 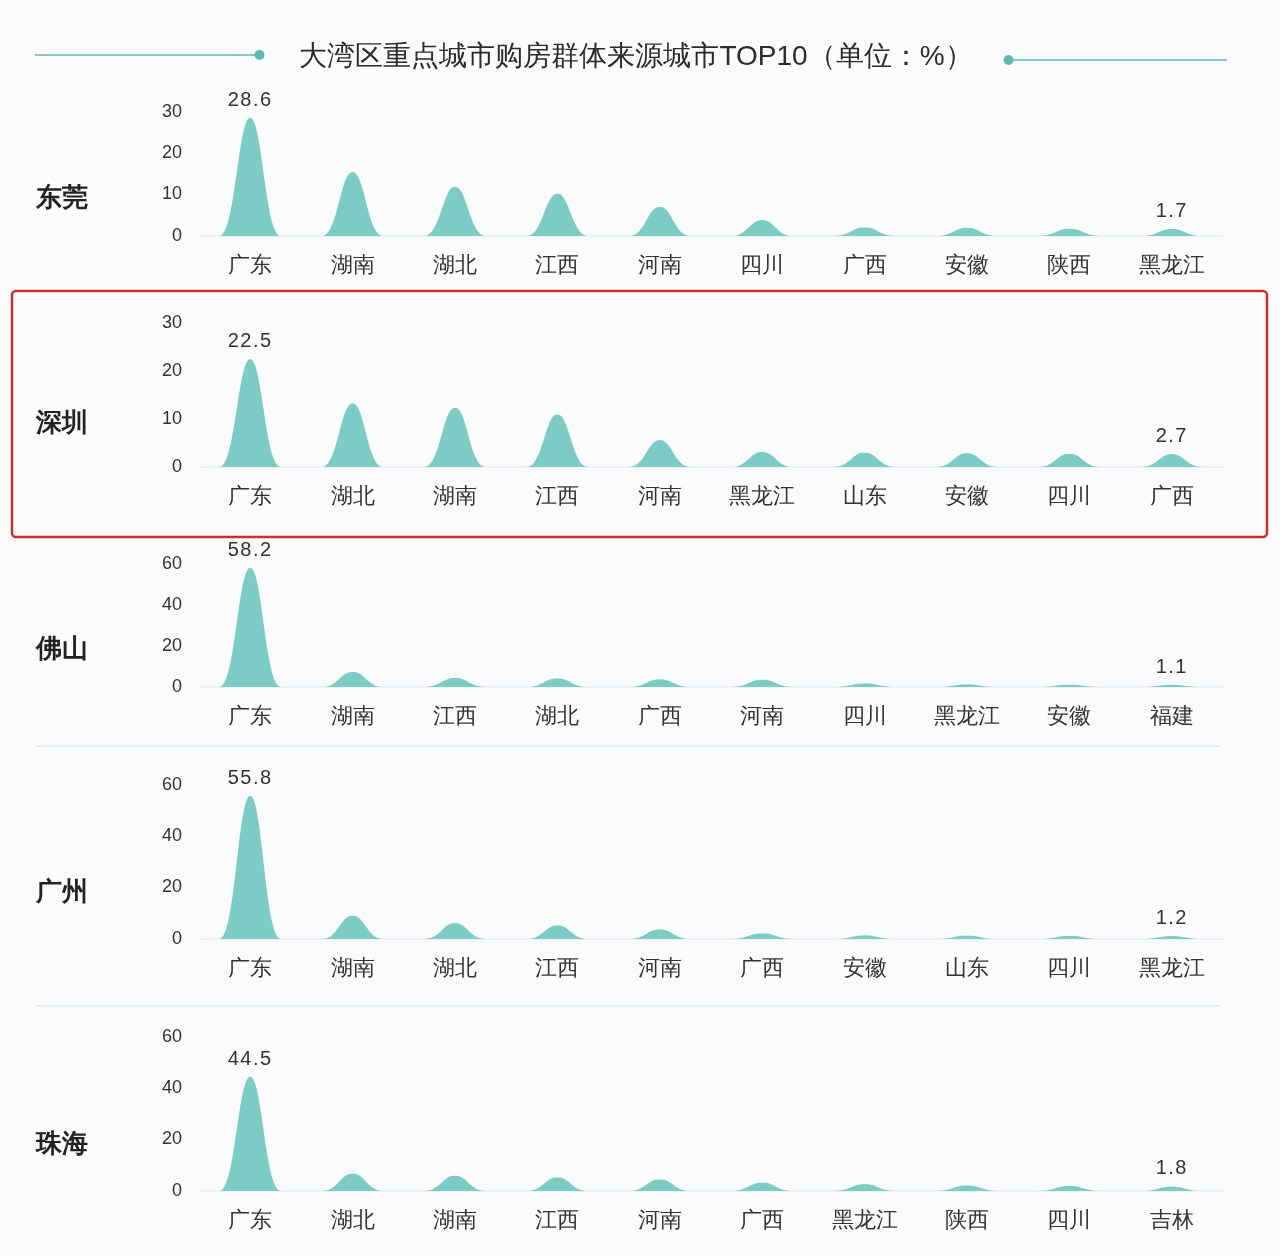 I want to click on x-tick-label: 福建, so click(x=1171, y=715).